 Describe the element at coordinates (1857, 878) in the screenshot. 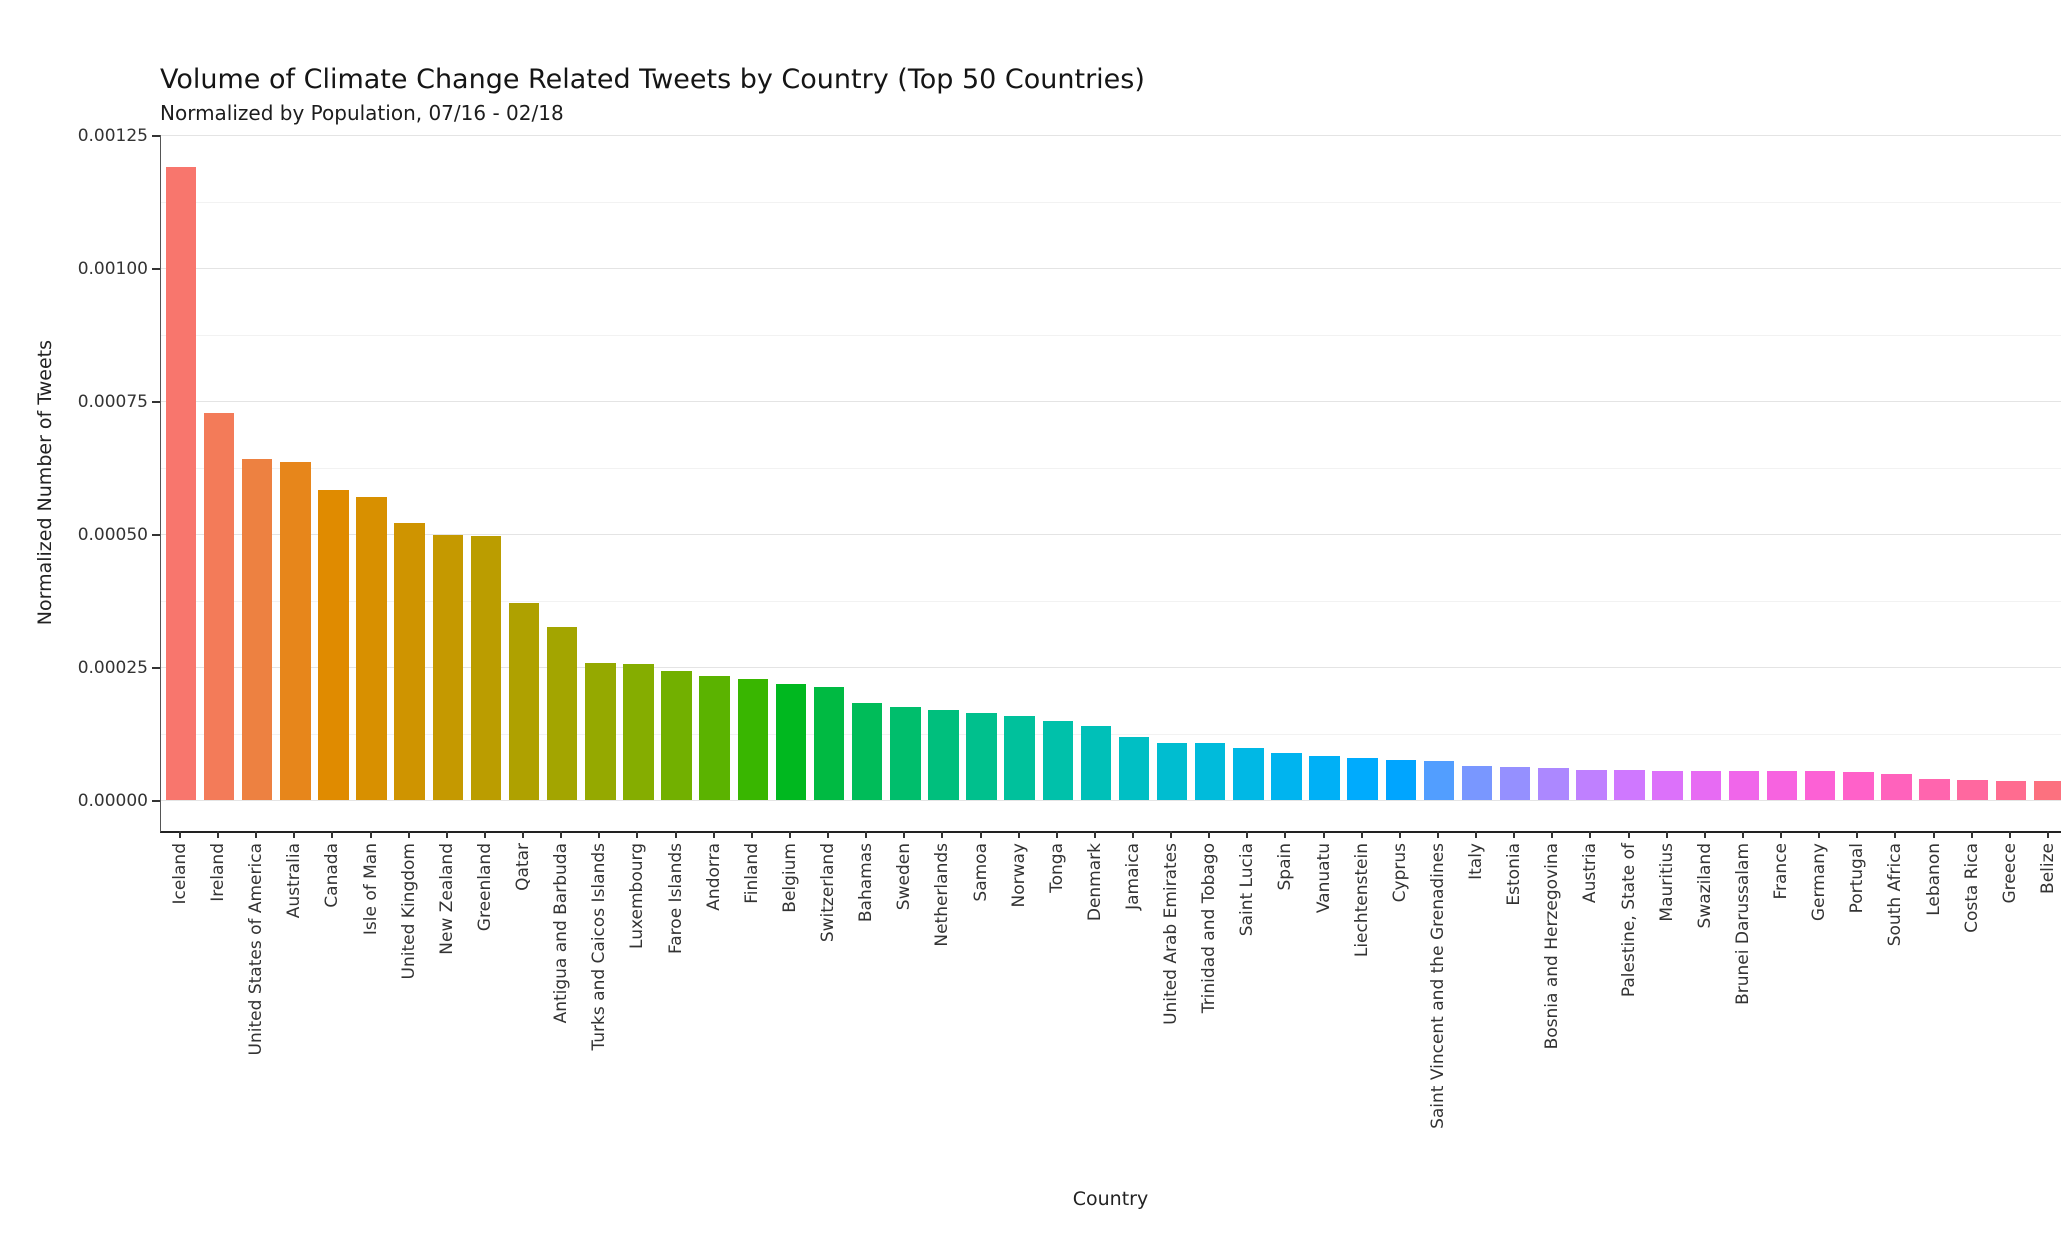

I see `x-tick-label: Portugal` at that location.